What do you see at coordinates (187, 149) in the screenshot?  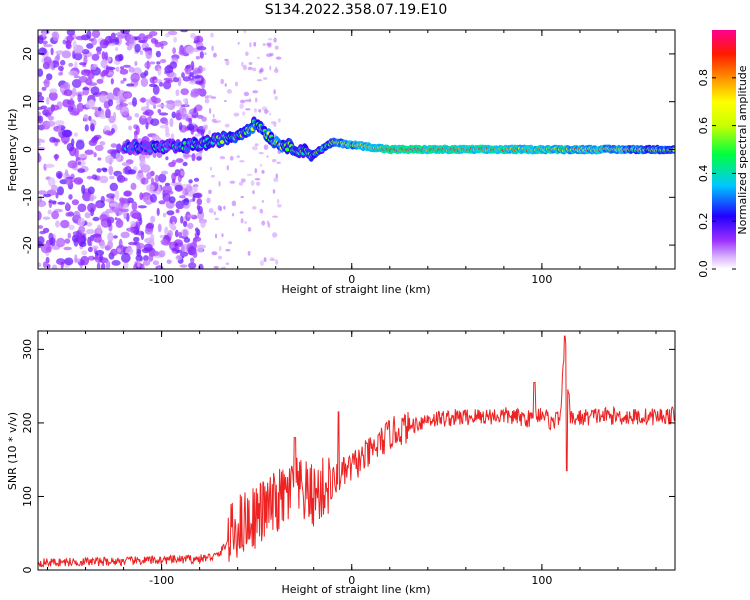 I see `spectrogram-signal-cell` at bounding box center [187, 149].